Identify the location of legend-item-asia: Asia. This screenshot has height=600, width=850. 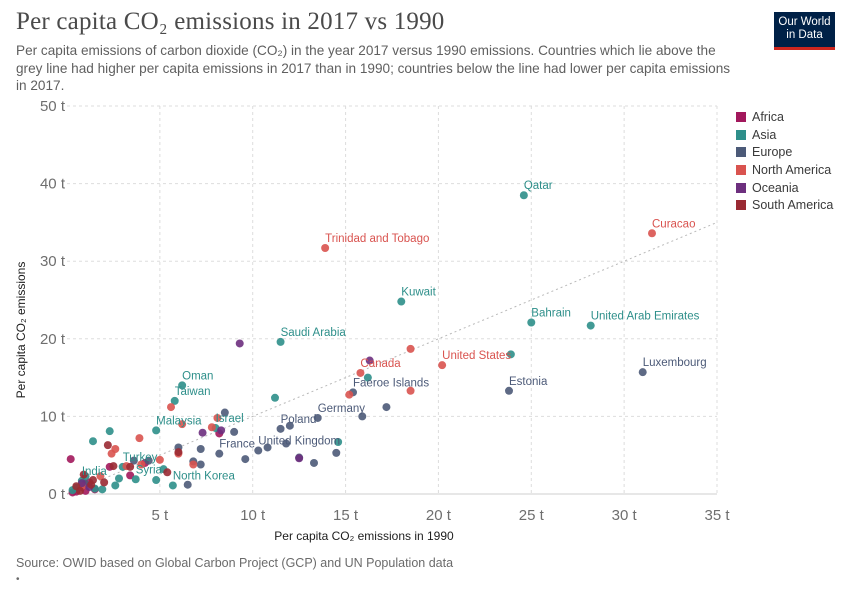
(784, 135).